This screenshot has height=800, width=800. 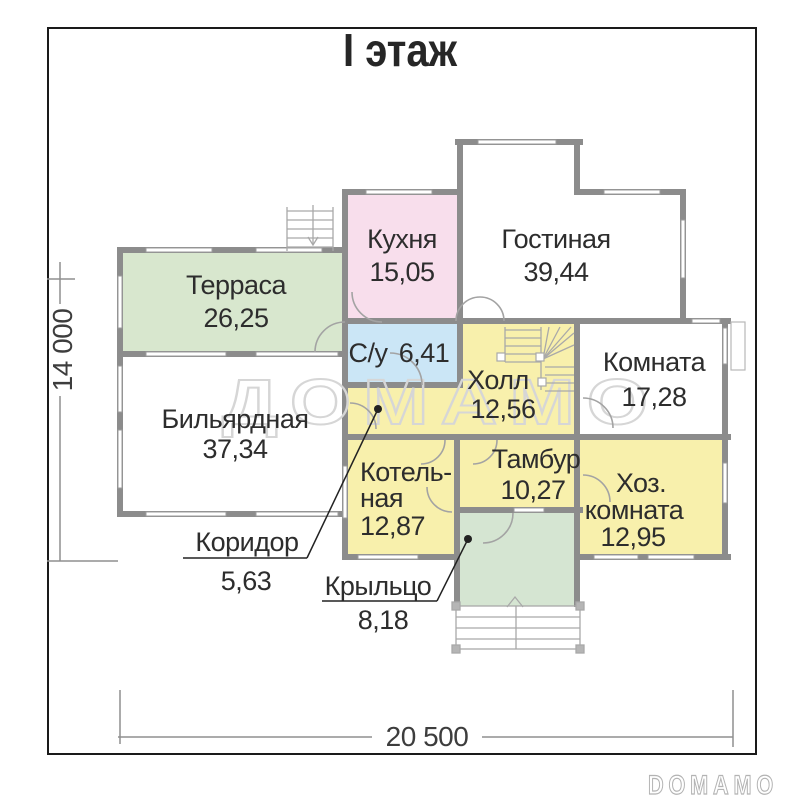 What do you see at coordinates (232, 250) in the screenshot?
I see `wall-terrace-top` at bounding box center [232, 250].